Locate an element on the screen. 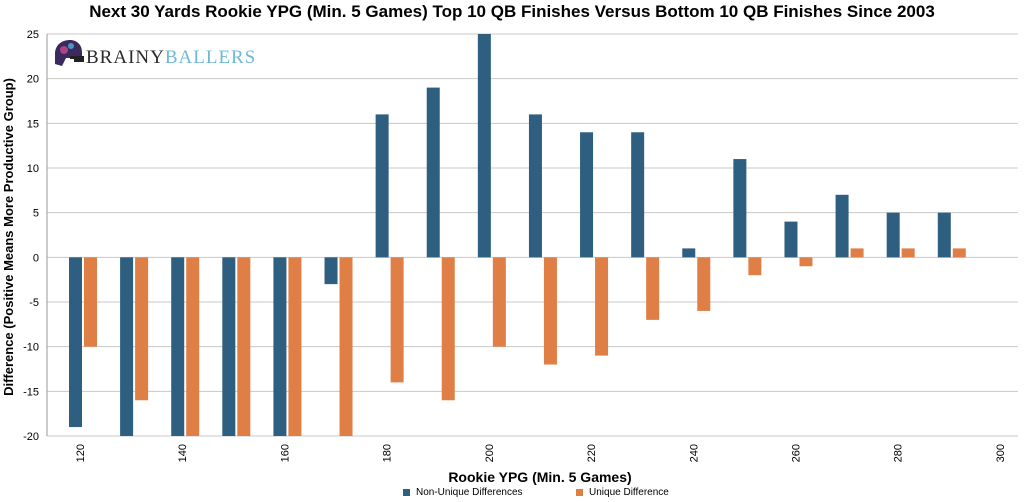 The image size is (1024, 502). svg-text: BRAINYBALLERS is located at coordinates (171, 57).